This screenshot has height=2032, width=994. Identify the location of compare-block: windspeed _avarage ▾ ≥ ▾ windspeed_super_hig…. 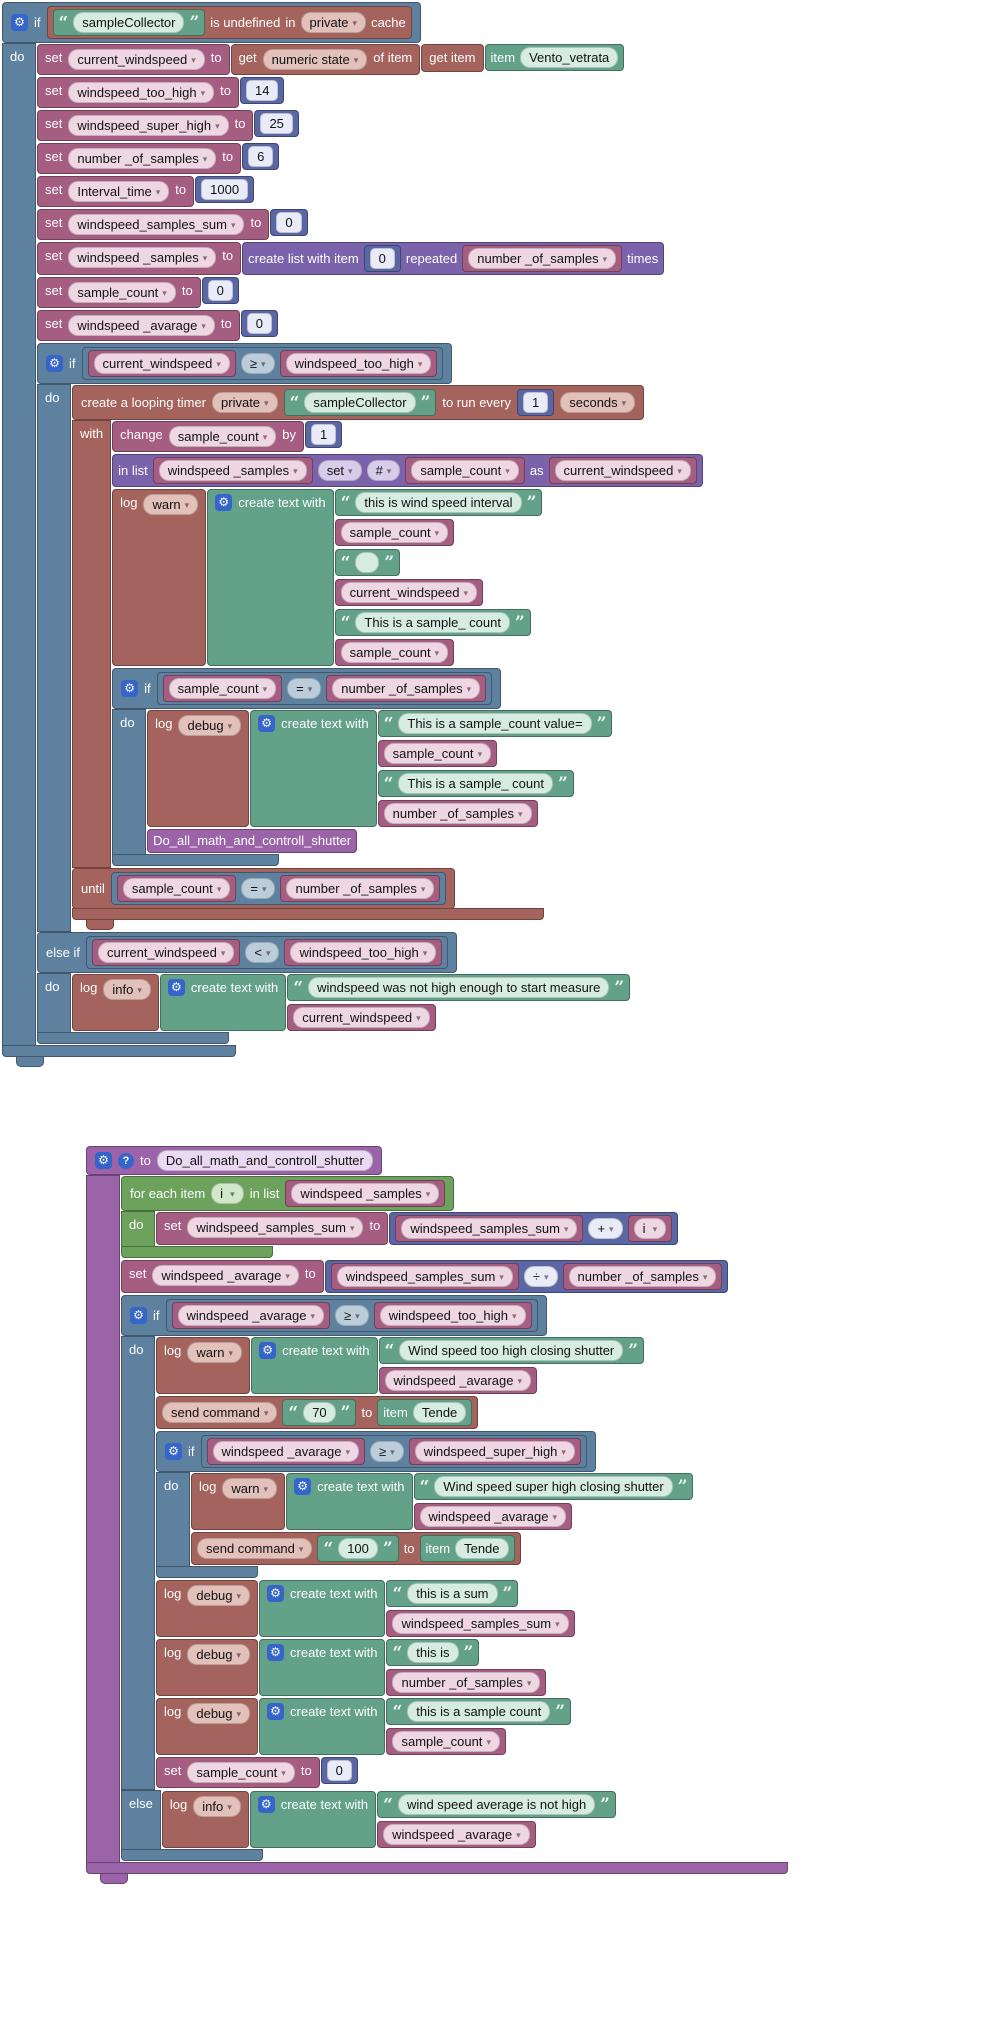
(393, 1451).